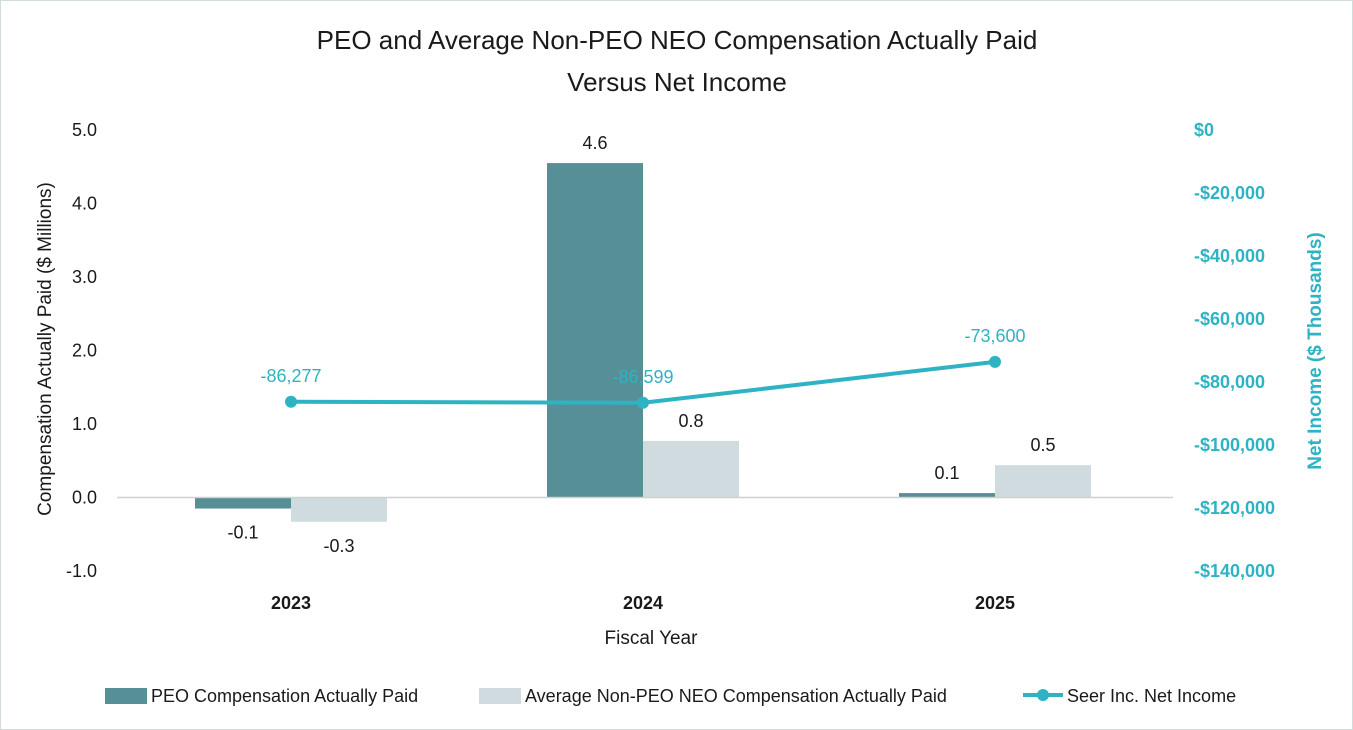 This screenshot has width=1353, height=730. I want to click on right-tick-label: -$80,000, so click(1229, 382).